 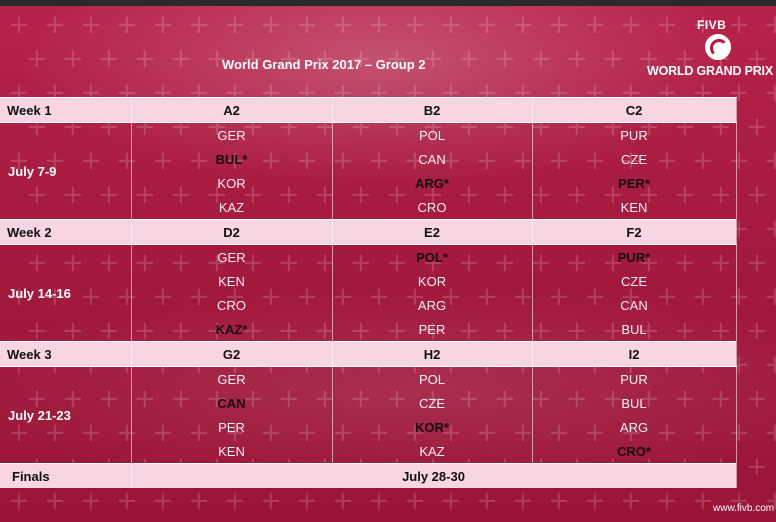 I want to click on team-row: CRO ARG CAN, so click(x=368, y=305).